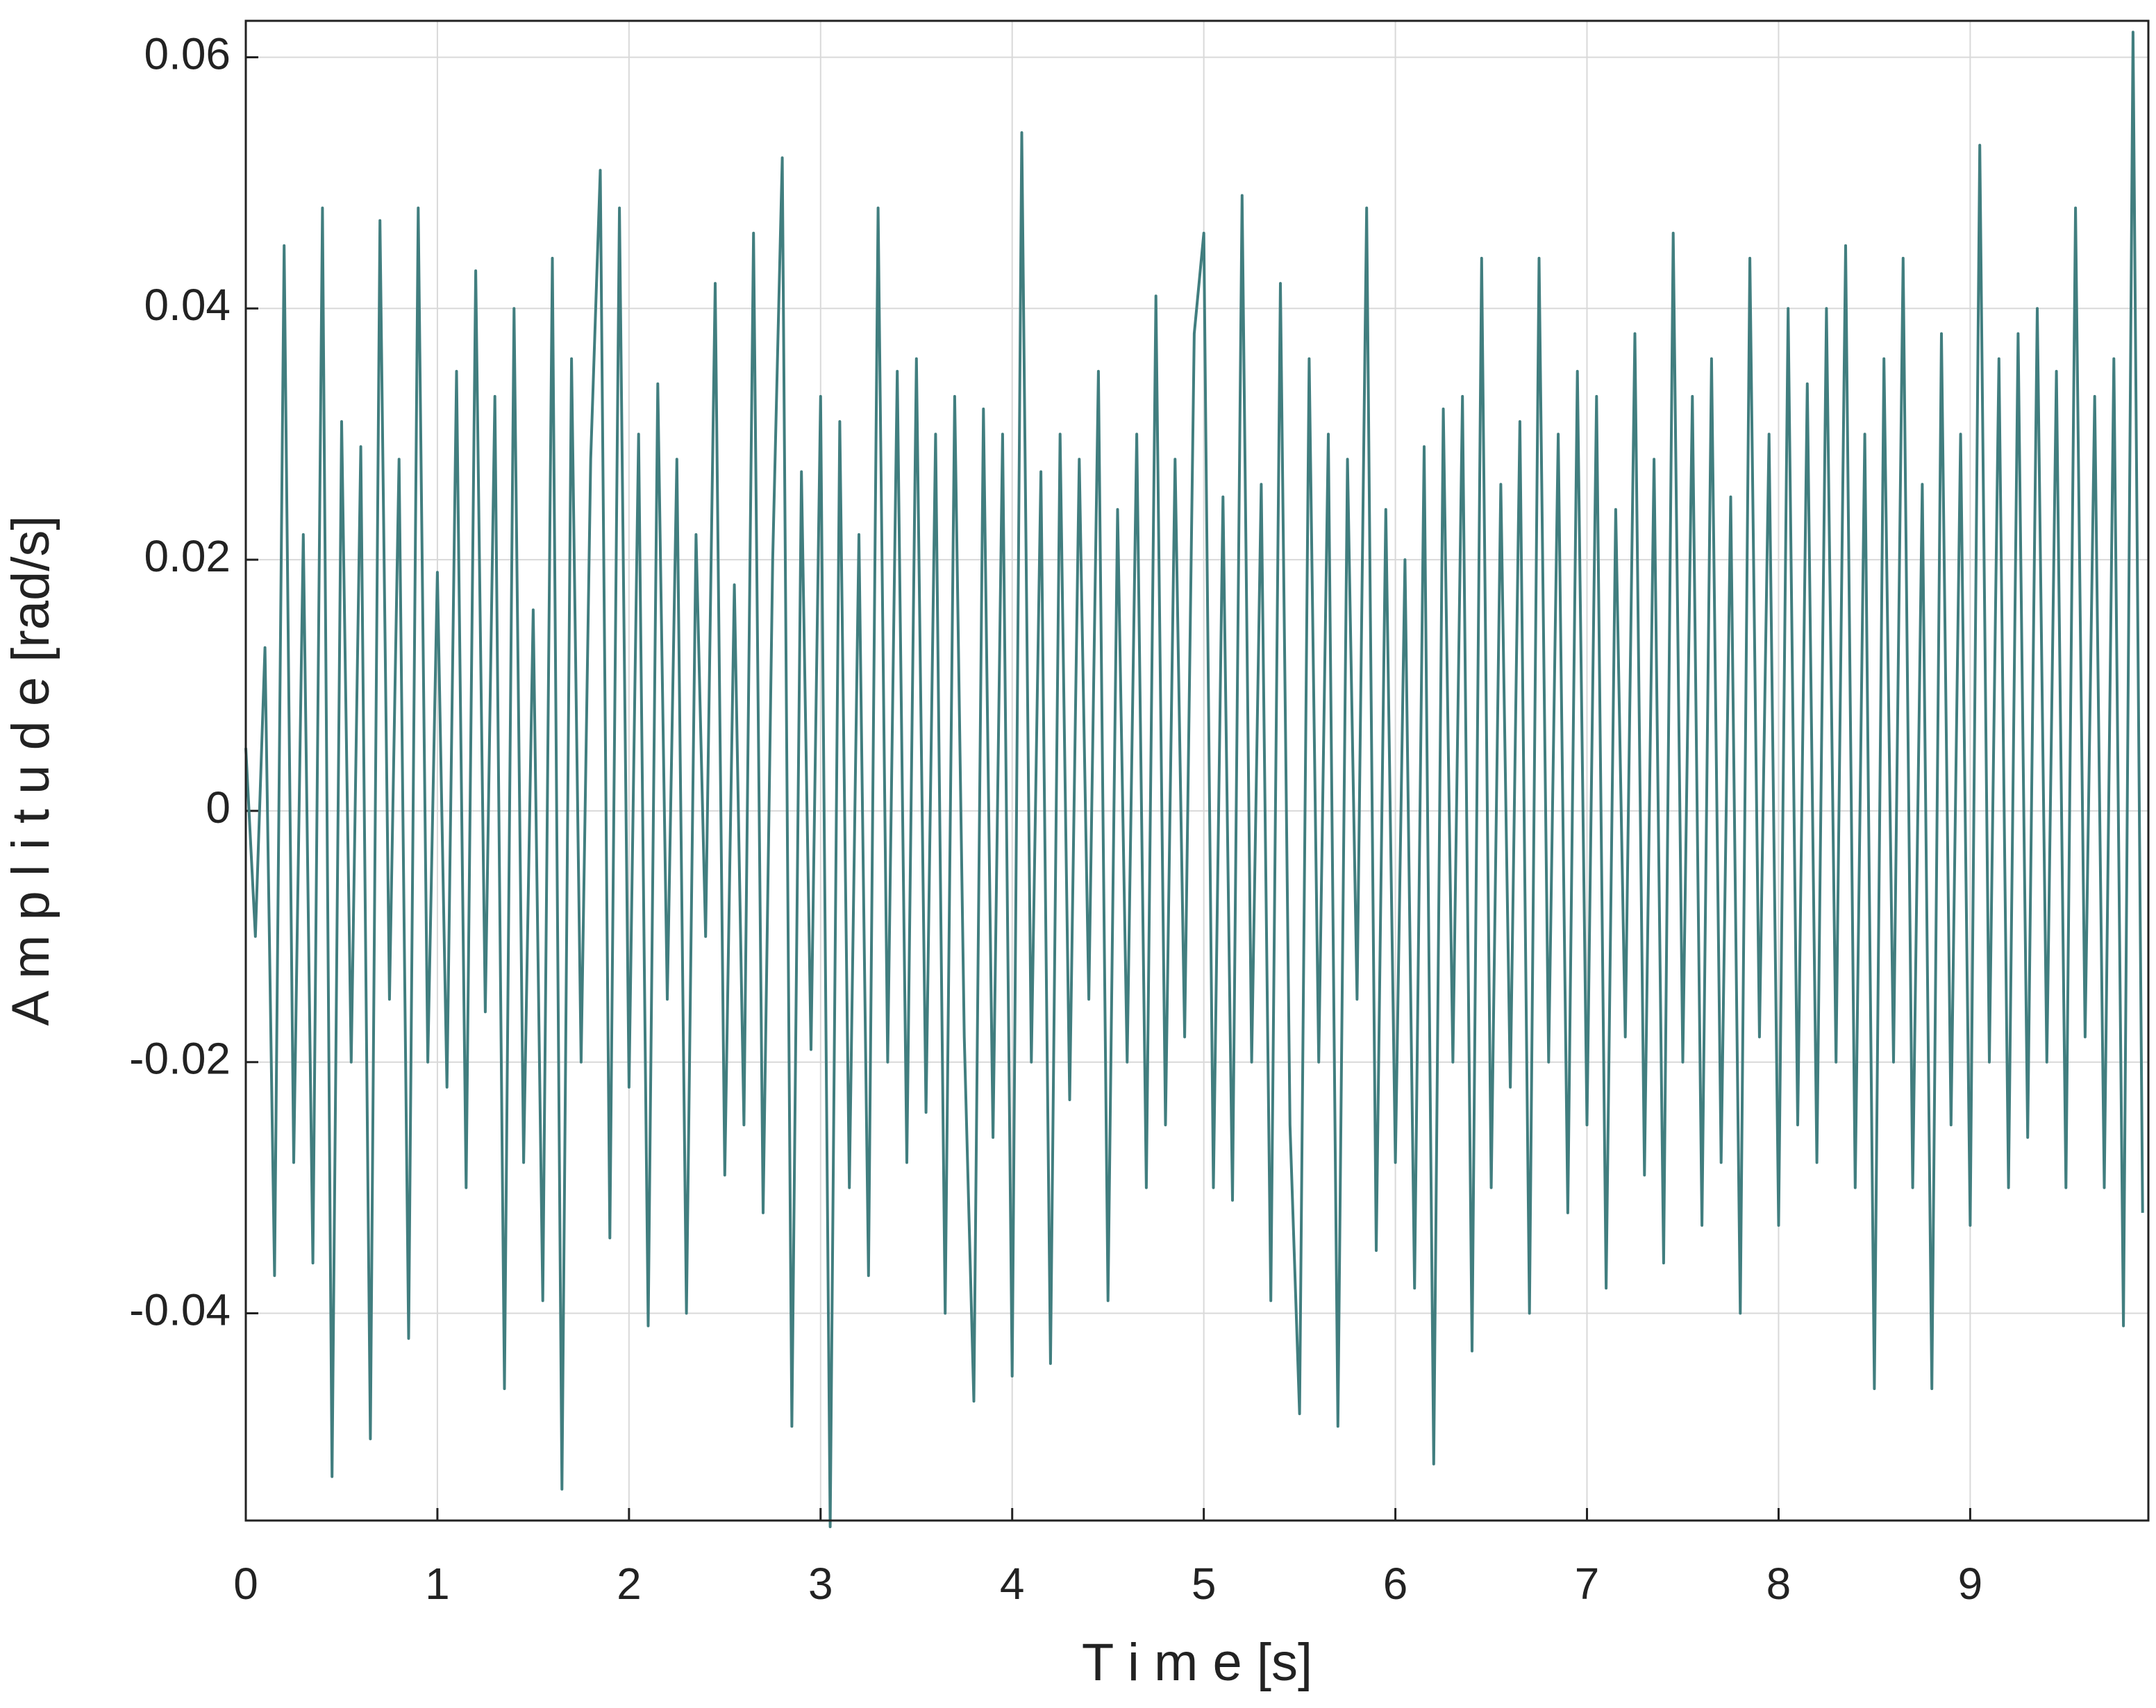 Image resolution: width=2156 pixels, height=1708 pixels. Describe the element at coordinates (1396, 1584) in the screenshot. I see `x-tick-label: 6` at that location.